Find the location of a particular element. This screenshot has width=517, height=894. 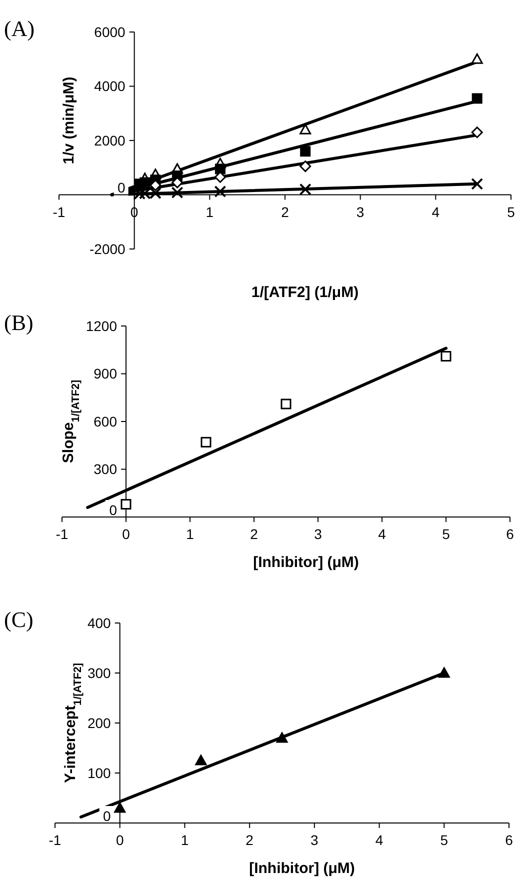

chart-title: (B) is located at coordinates (19, 322).